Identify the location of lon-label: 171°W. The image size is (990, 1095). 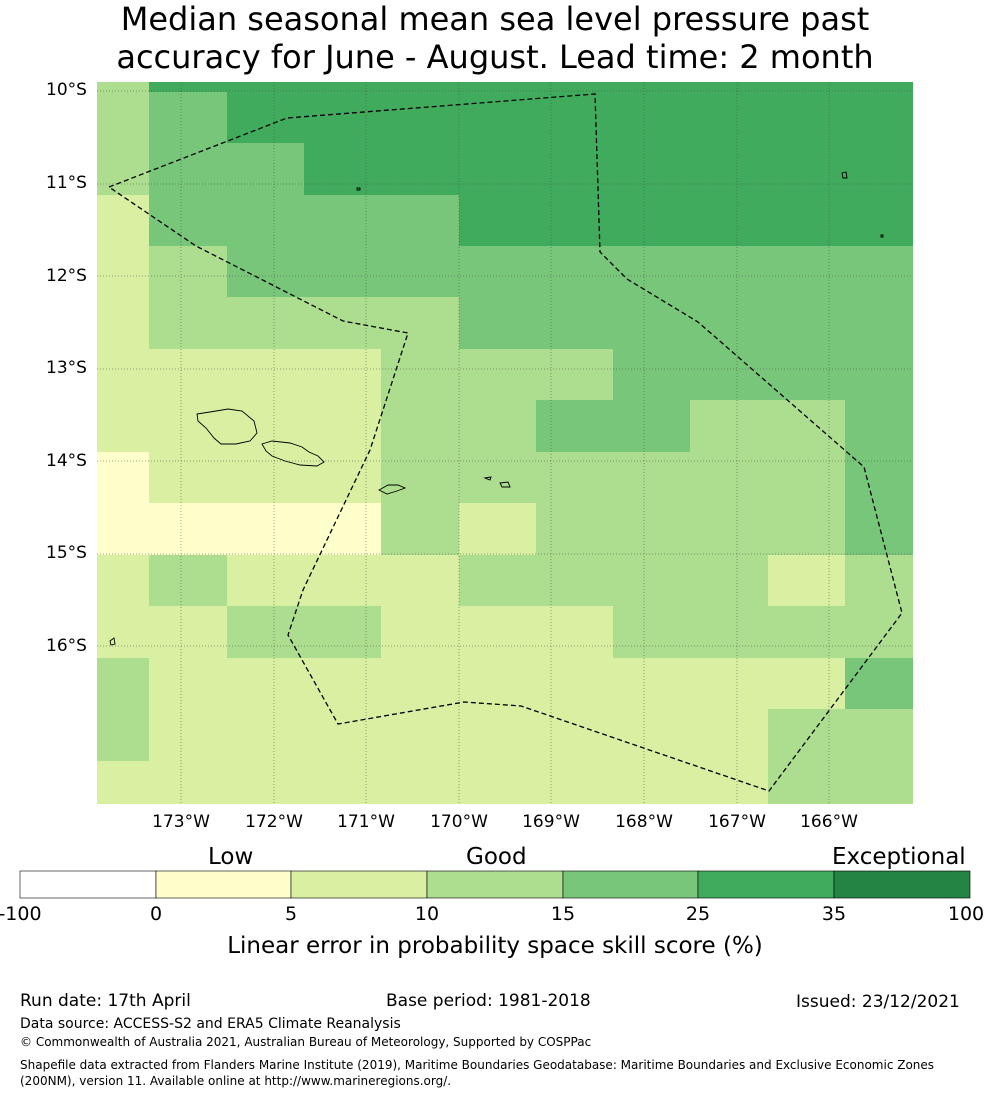
(366, 822).